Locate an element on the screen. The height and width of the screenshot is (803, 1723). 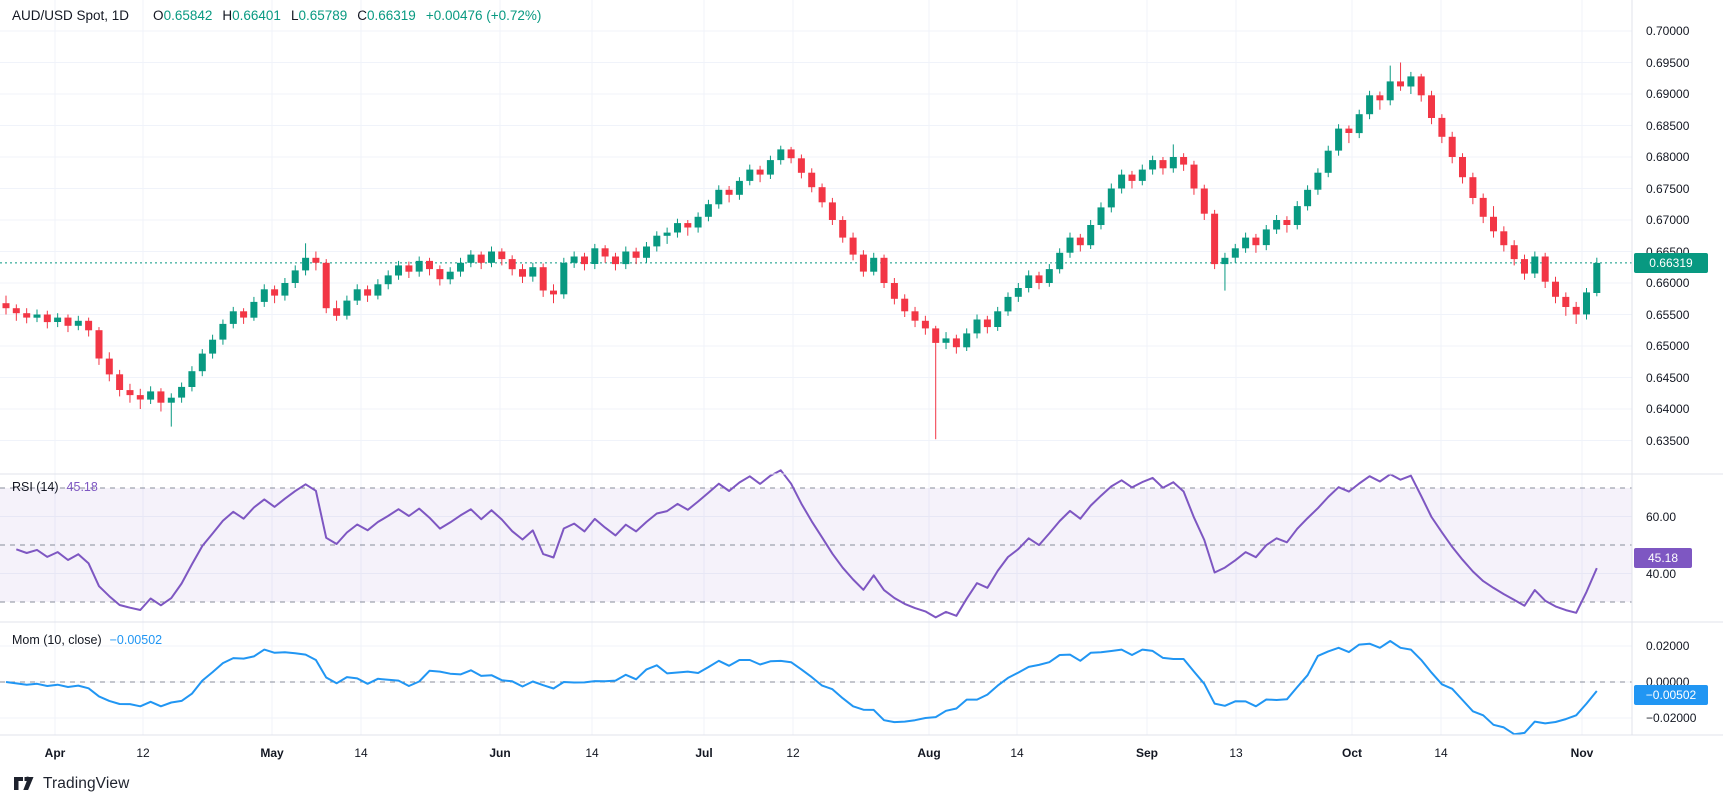
last-price-badge: 0.66319 is located at coordinates (1671, 263).